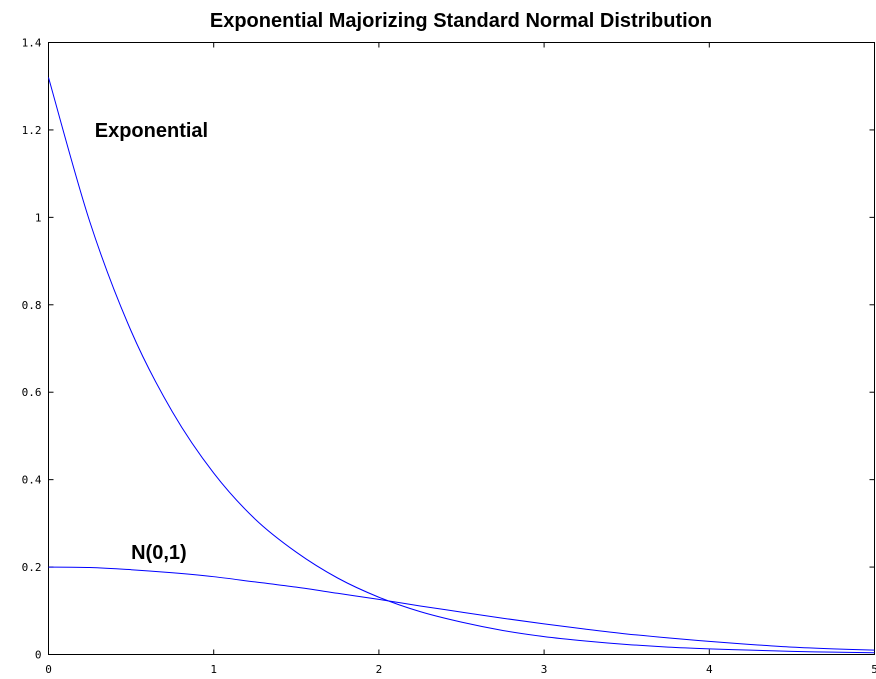 Image resolution: width=876 pixels, height=679 pixels. I want to click on x-tick-label: 3, so click(544, 669).